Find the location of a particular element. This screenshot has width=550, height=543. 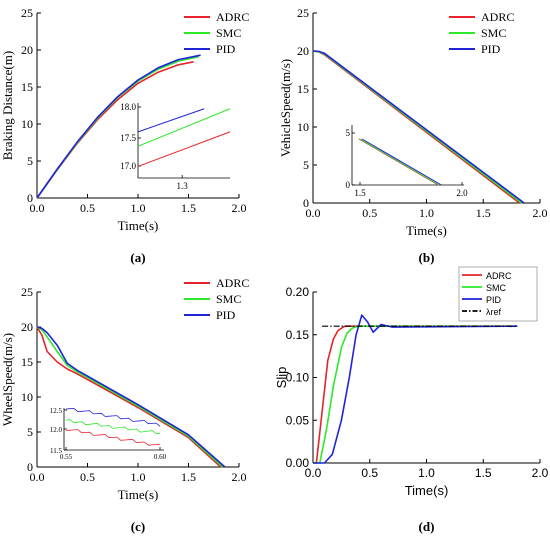

legend-box is located at coordinates (498, 294).